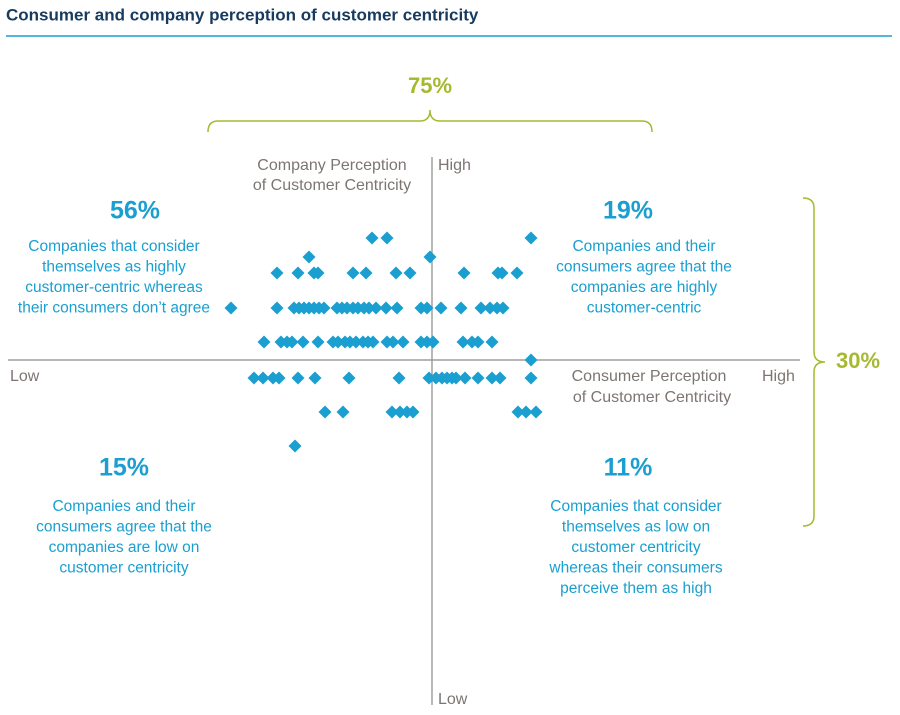  I want to click on quadrant-description: customer-centric whereas, so click(114, 287).